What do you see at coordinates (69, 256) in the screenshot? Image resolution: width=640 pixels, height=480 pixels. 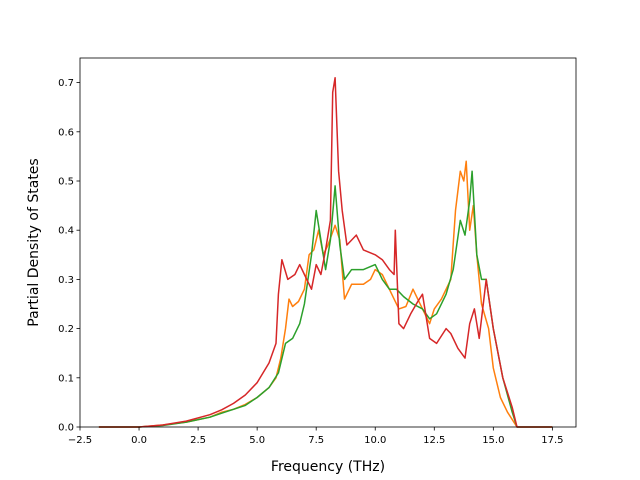 I see `y-axis: 0.0 0.1 0.2 0.3 0.4 0.5 0.6 0.7` at bounding box center [69, 256].